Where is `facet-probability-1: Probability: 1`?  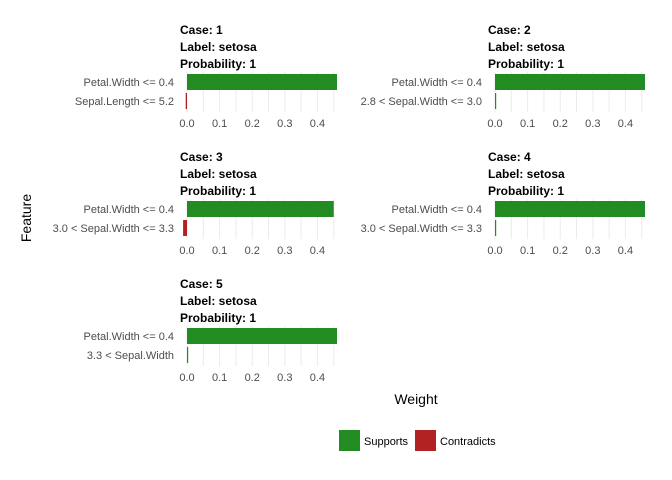
facet-probability-1: Probability: 1 is located at coordinates (218, 64).